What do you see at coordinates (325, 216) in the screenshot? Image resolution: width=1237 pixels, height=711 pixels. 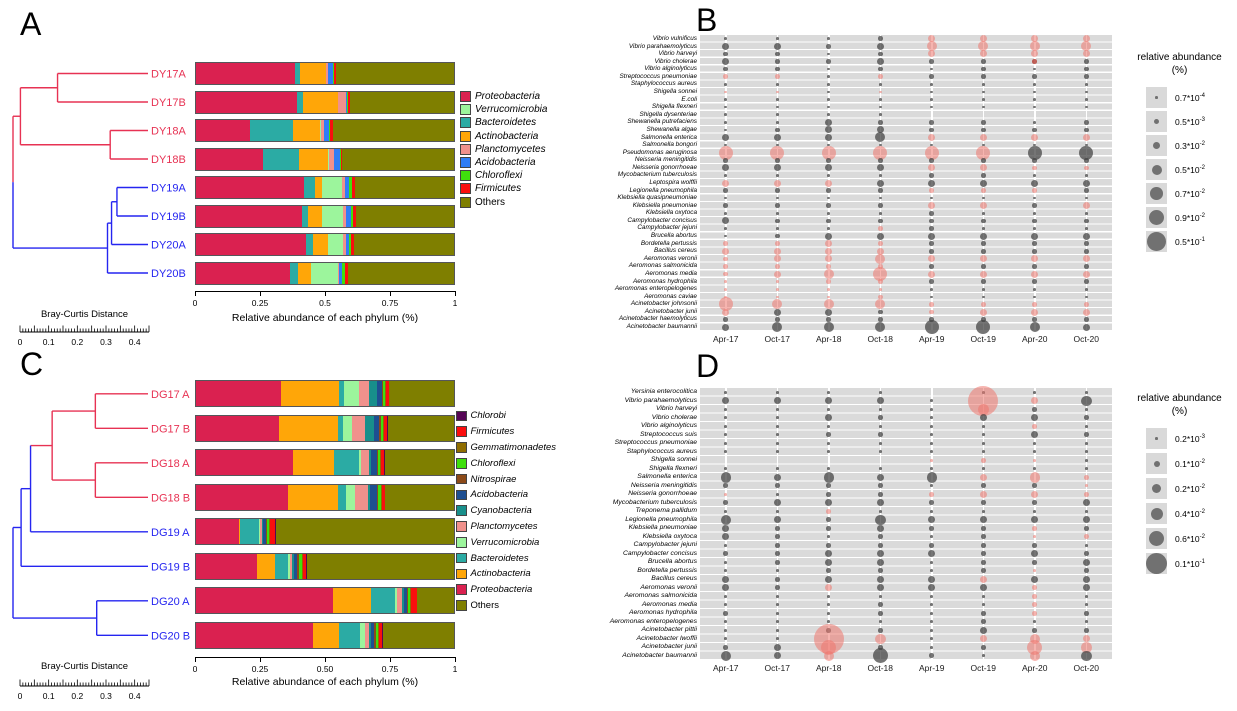 I see `stacked-bar-DY19B` at bounding box center [325, 216].